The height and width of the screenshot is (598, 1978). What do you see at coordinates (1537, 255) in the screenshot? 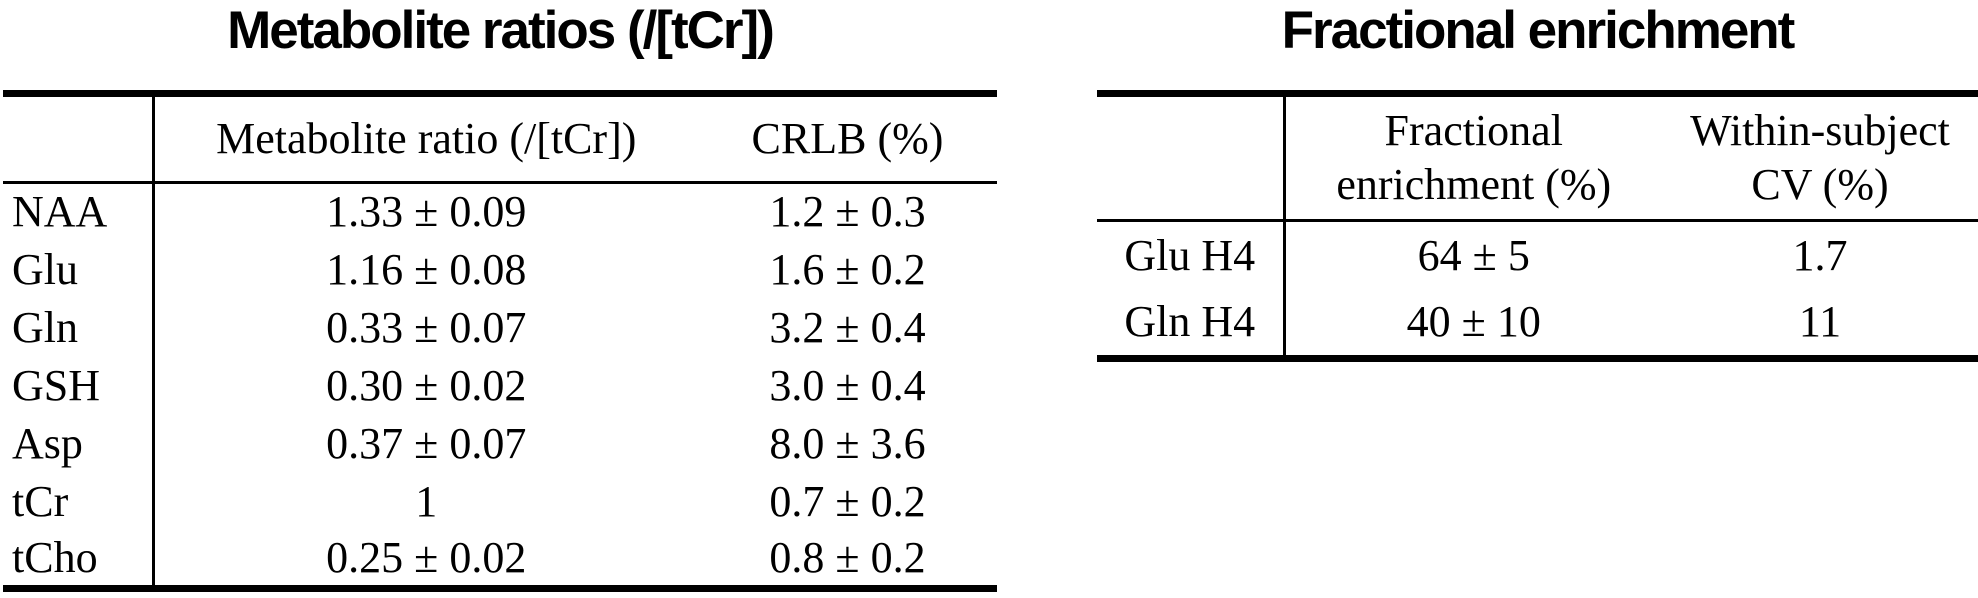
I see `table-row-glu-h4: Glu H4 64 ± 5 1.7` at bounding box center [1537, 255].